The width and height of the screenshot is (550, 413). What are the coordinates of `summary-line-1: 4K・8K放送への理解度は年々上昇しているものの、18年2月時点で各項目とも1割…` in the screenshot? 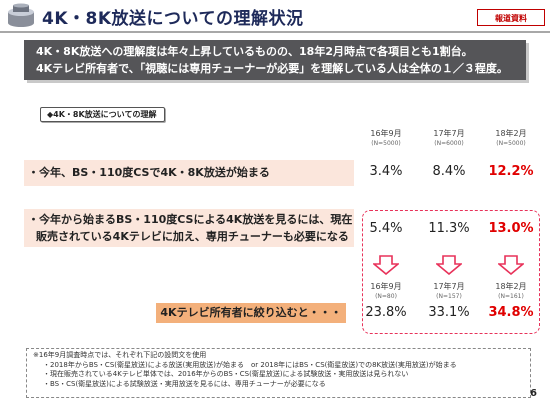 It's located at (254, 51).